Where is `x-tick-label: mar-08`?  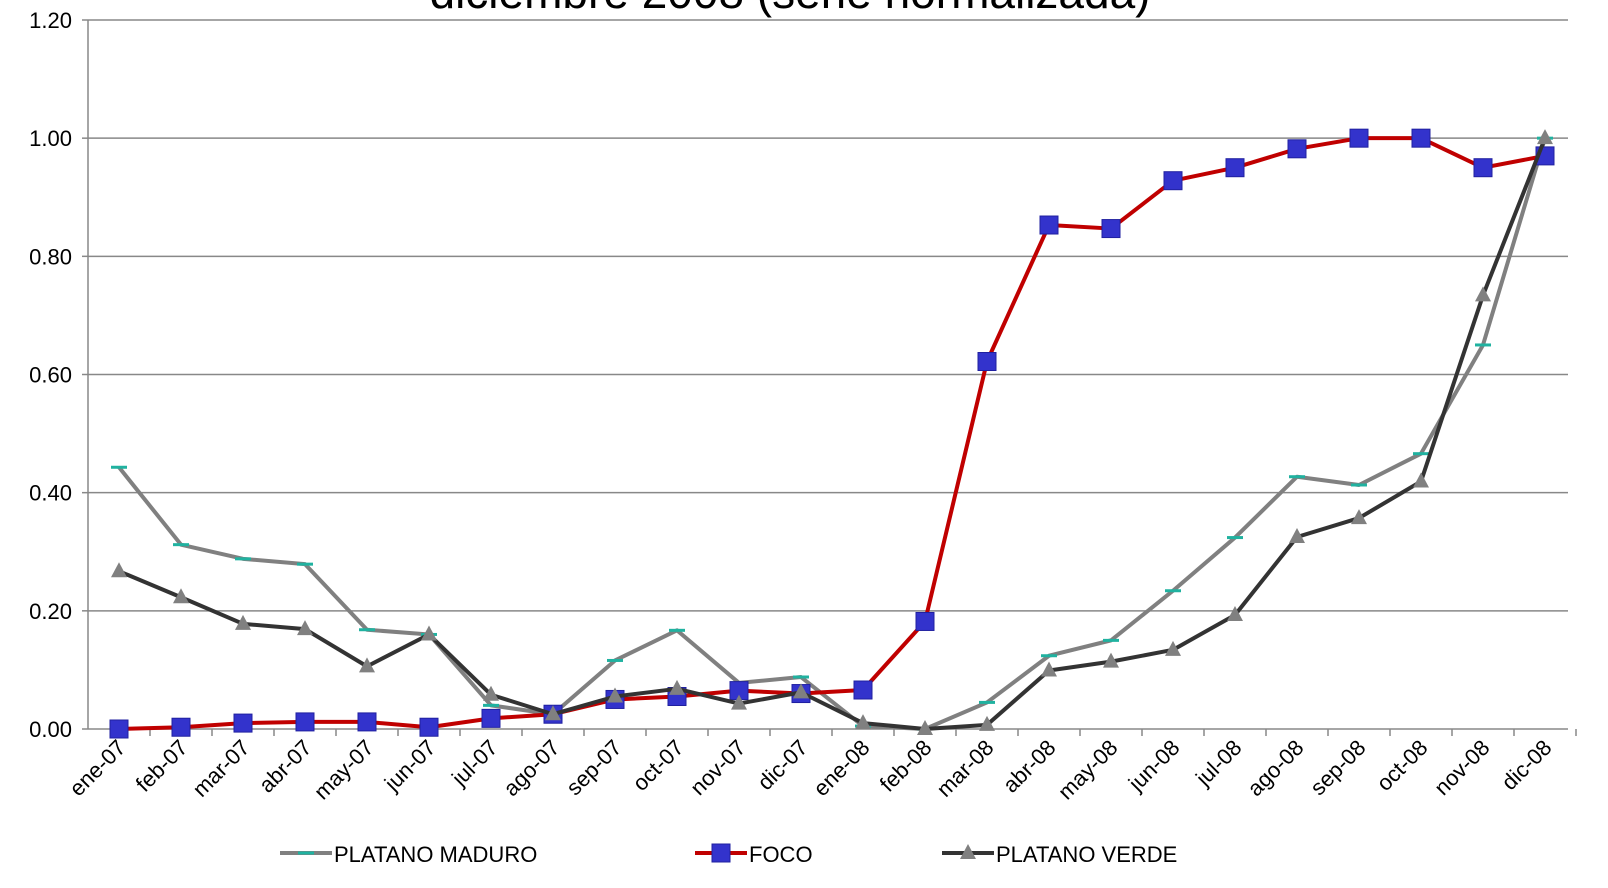 x-tick-label: mar-08 is located at coordinates (965, 768).